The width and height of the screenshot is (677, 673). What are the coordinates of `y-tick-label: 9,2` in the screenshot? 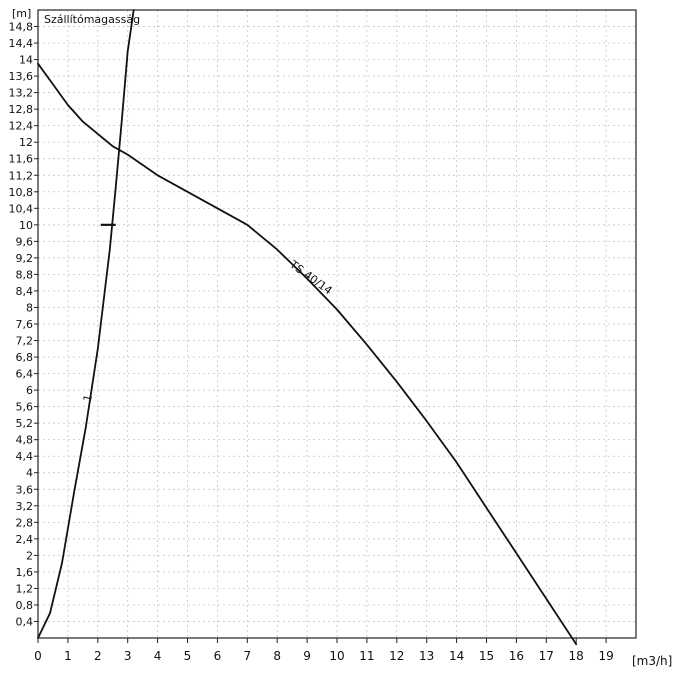 It's located at (25, 258).